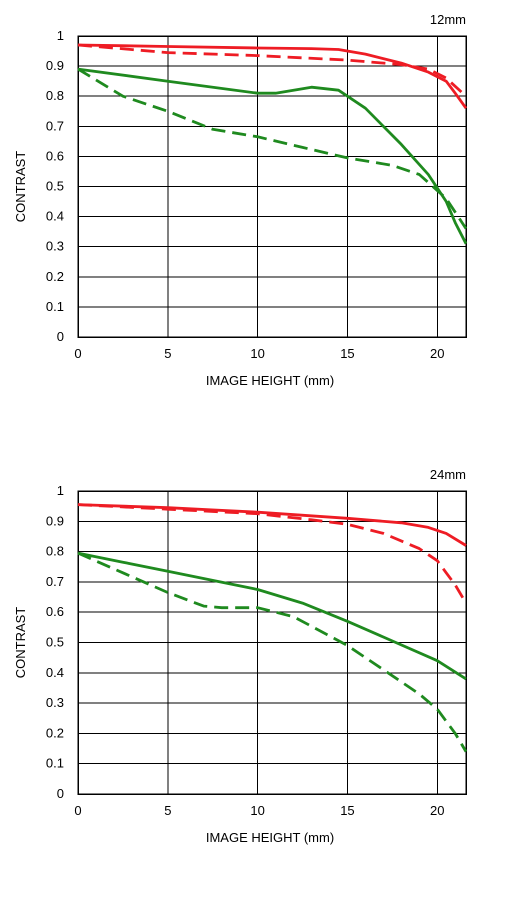  I want to click on series-line-green-dashed, so click(272, 148).